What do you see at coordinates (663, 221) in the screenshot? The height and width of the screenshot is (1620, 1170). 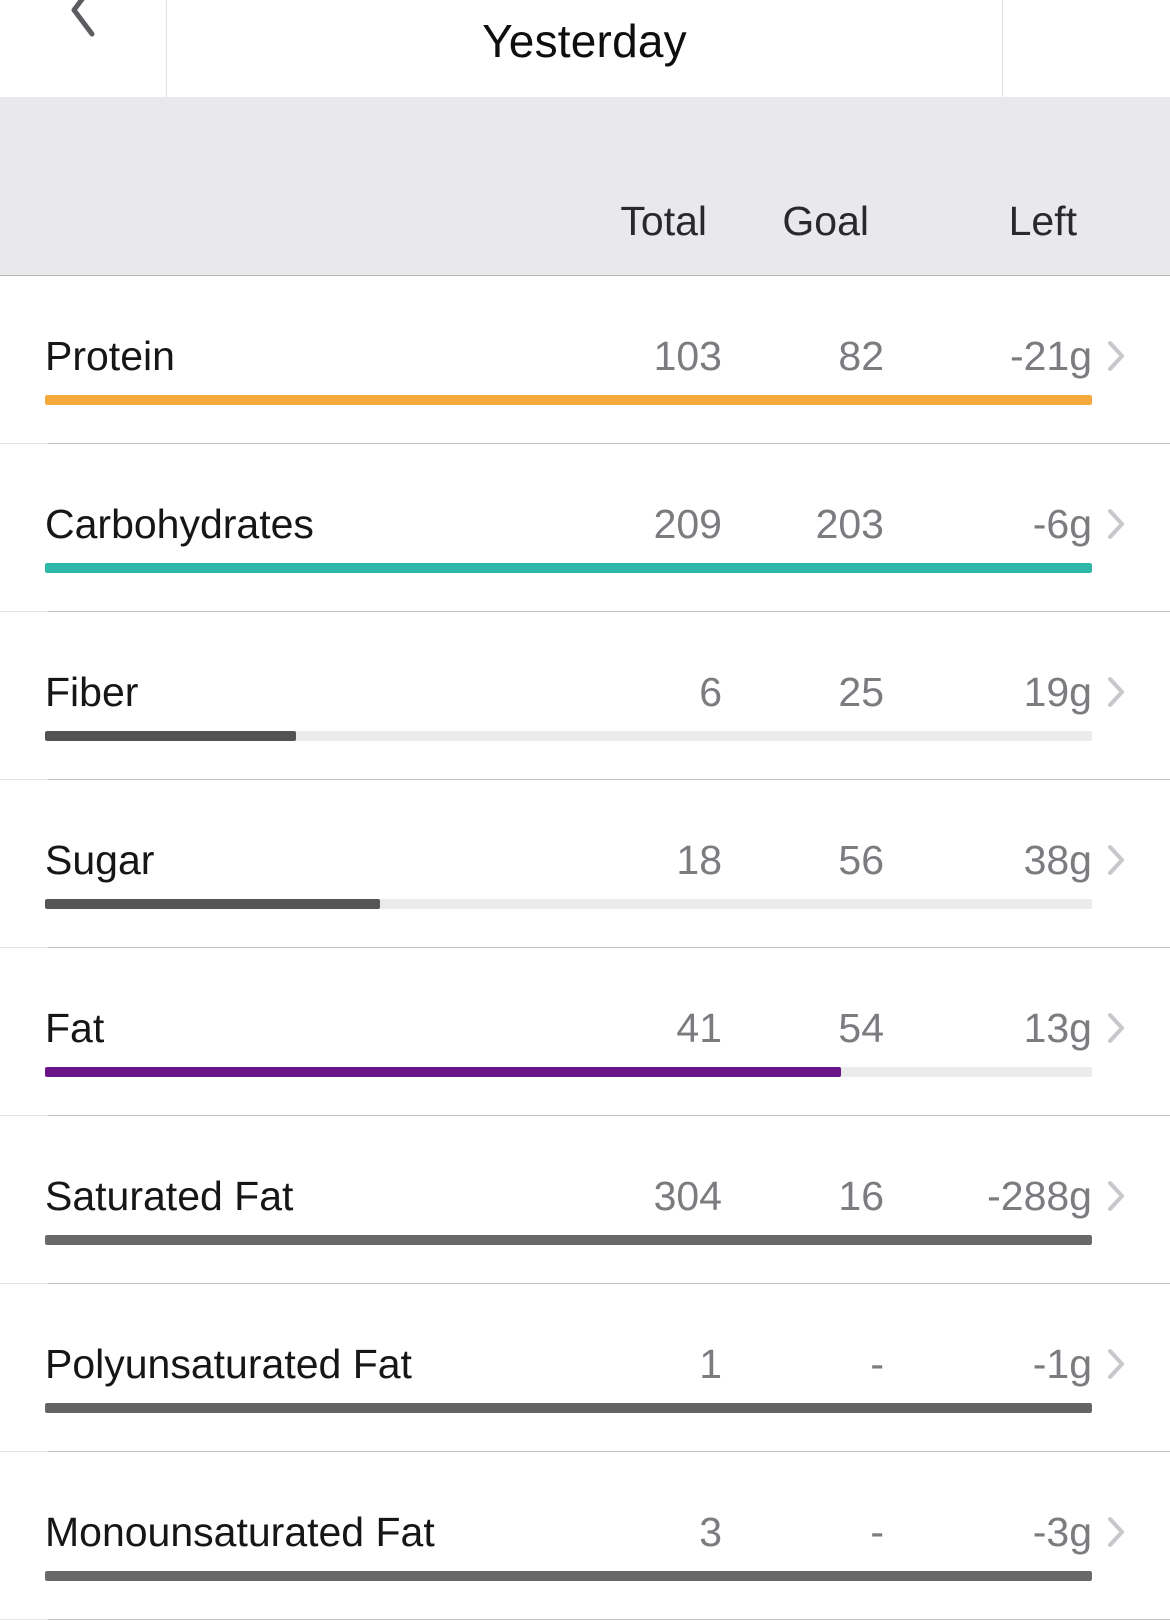 I see `column-header-total: Total` at bounding box center [663, 221].